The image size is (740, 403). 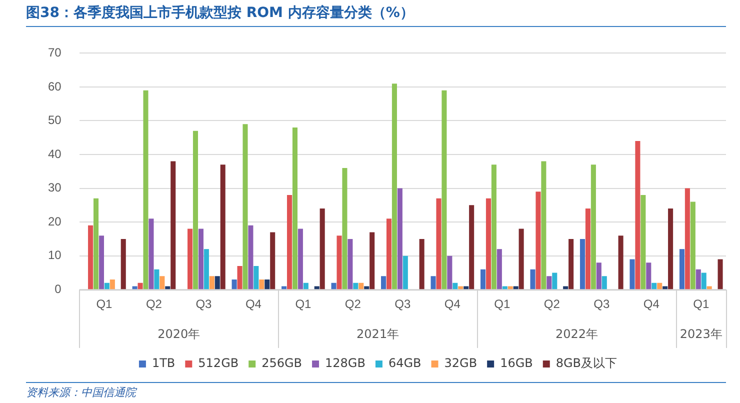 I want to click on y-tick-label: 30, so click(x=55, y=187).